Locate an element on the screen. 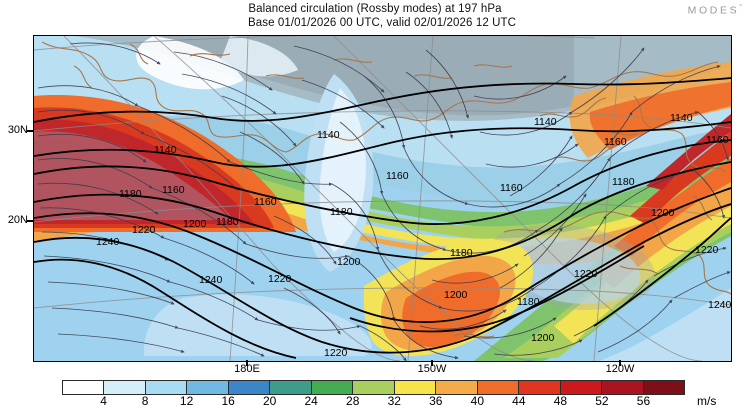 This screenshot has height=408, width=750. brand-mark: ° is located at coordinates (740, 7).